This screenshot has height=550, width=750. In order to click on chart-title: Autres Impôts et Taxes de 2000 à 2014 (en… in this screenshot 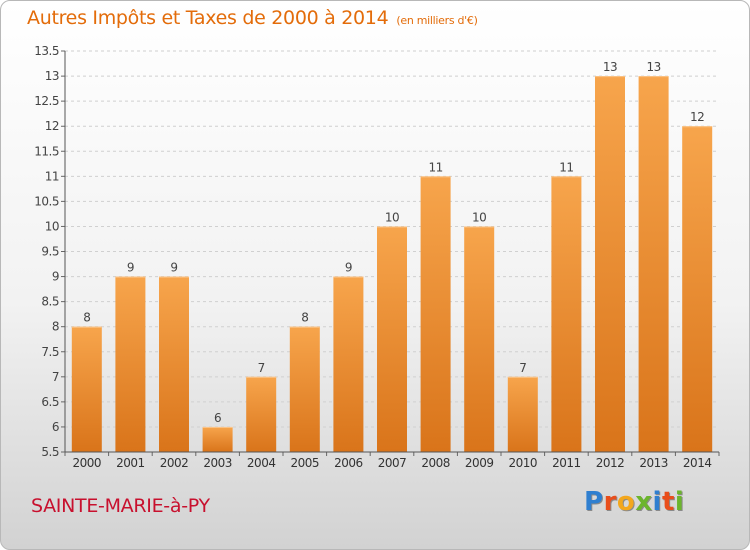, I will do `click(252, 18)`.